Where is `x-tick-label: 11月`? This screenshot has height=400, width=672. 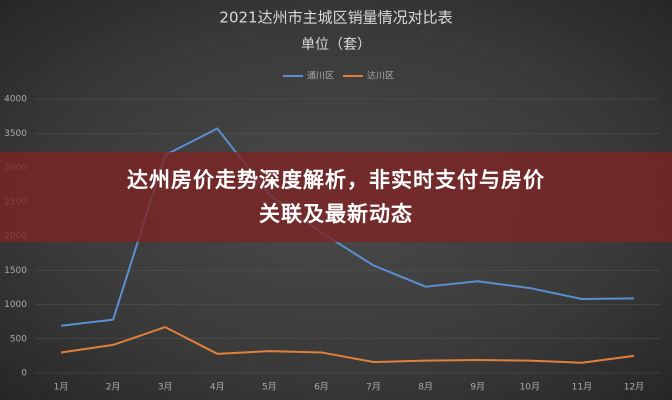
x-tick-label: 11月 is located at coordinates (582, 387).